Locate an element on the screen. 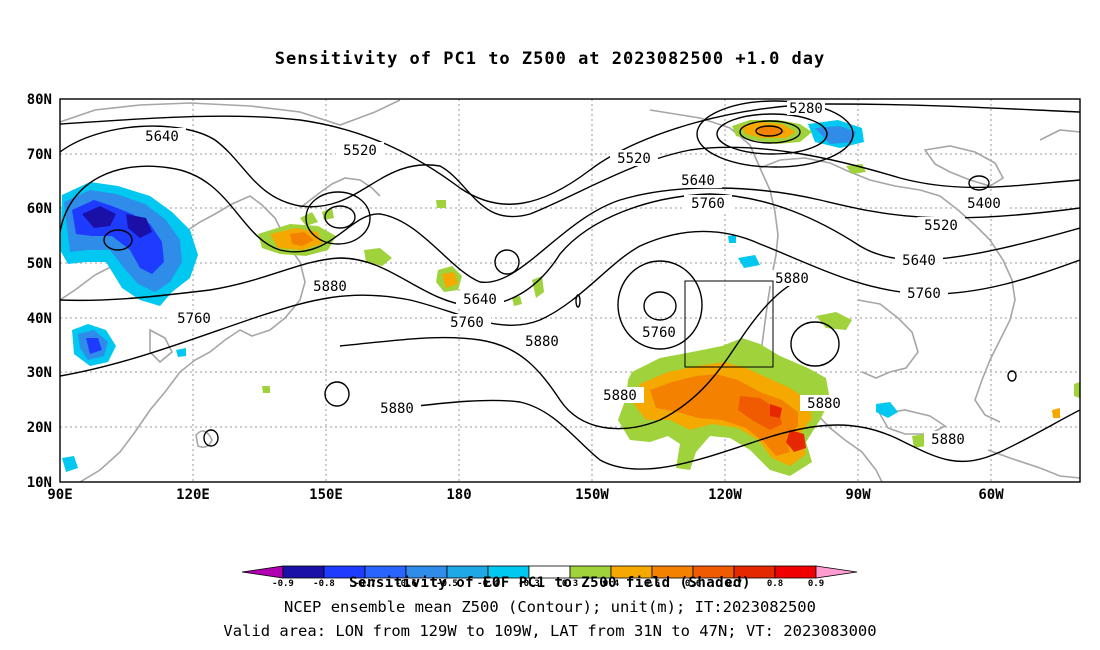  latitude-labels: 80N 70N 60N 50N 40N 30N 20N 10N is located at coordinates (39, 291).